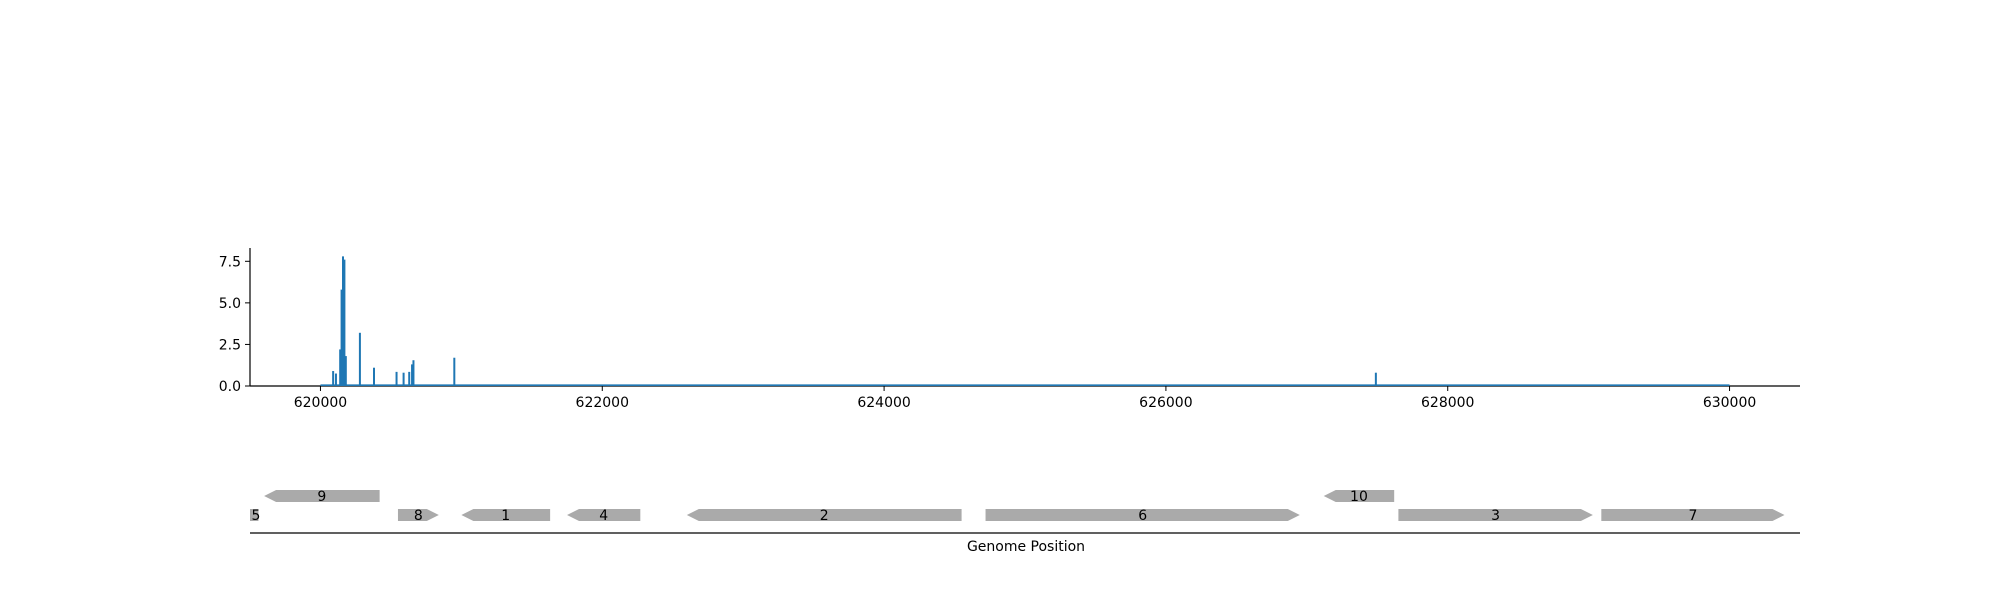  I want to click on y-tick-label: 7.5, so click(230, 262).